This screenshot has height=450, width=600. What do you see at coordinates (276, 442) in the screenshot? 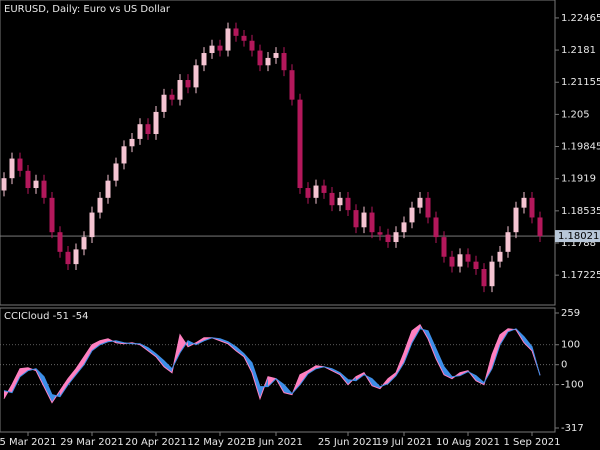
I see `x-tick-label: 3 Jun 2021` at bounding box center [276, 442].